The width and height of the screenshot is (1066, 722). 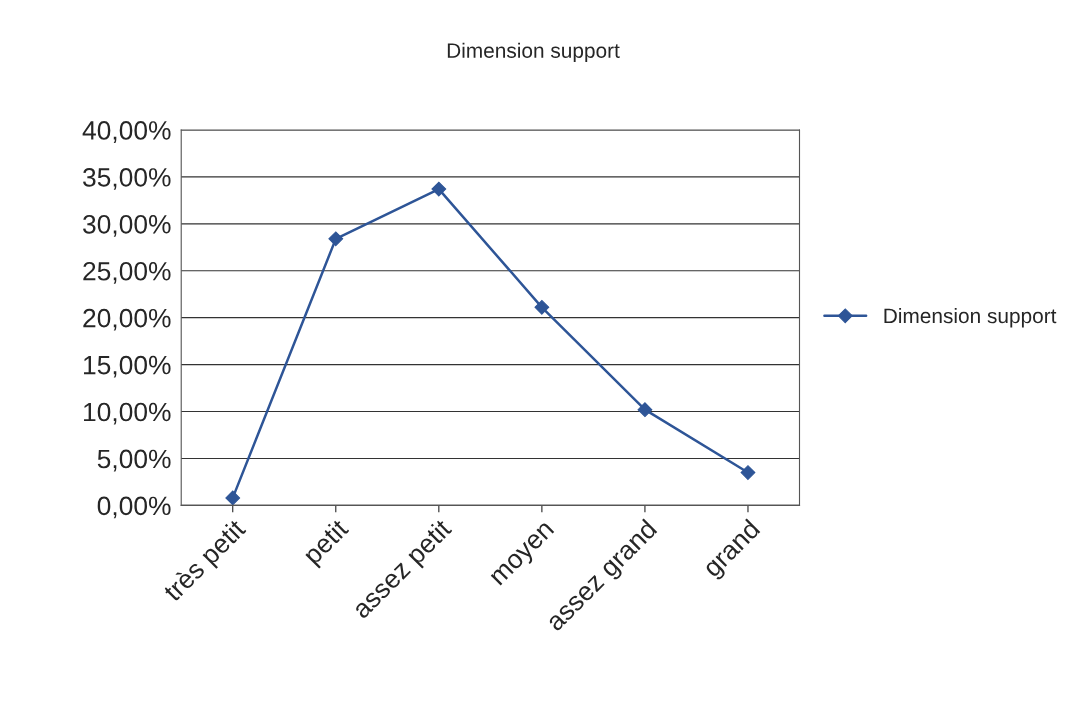 What do you see at coordinates (970, 317) in the screenshot?
I see `legend-label: Dimension support` at bounding box center [970, 317].